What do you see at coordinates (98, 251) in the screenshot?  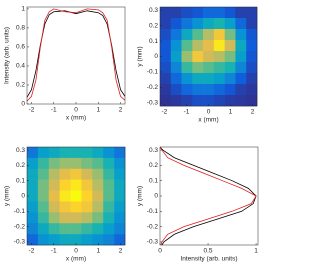 I see `x-tick-label: 1` at bounding box center [98, 251].